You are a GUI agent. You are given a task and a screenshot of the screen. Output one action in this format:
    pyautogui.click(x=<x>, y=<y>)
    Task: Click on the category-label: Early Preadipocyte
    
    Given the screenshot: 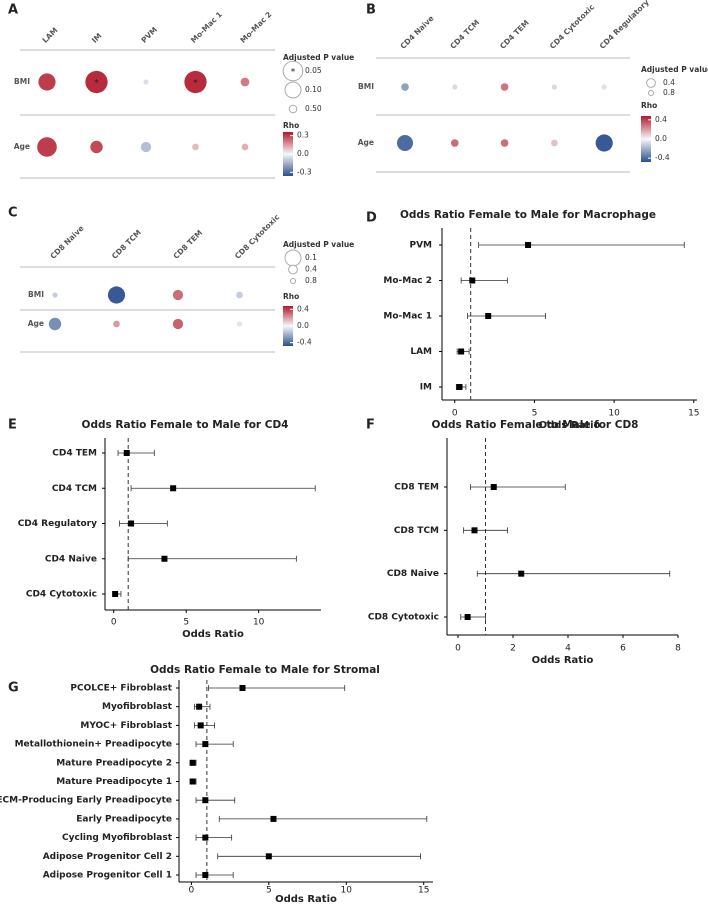 What is the action you would take?
    pyautogui.click(x=124, y=819)
    